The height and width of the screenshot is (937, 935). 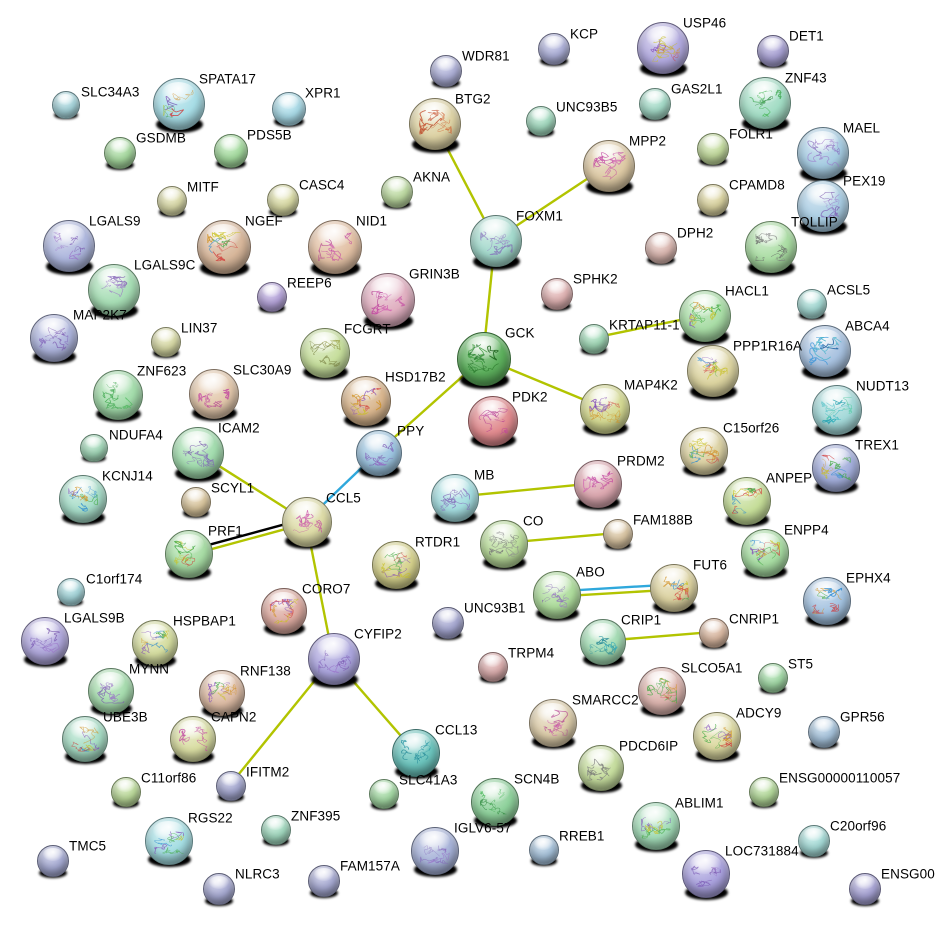 What do you see at coordinates (773, 51) in the screenshot?
I see `protein-node-det1` at bounding box center [773, 51].